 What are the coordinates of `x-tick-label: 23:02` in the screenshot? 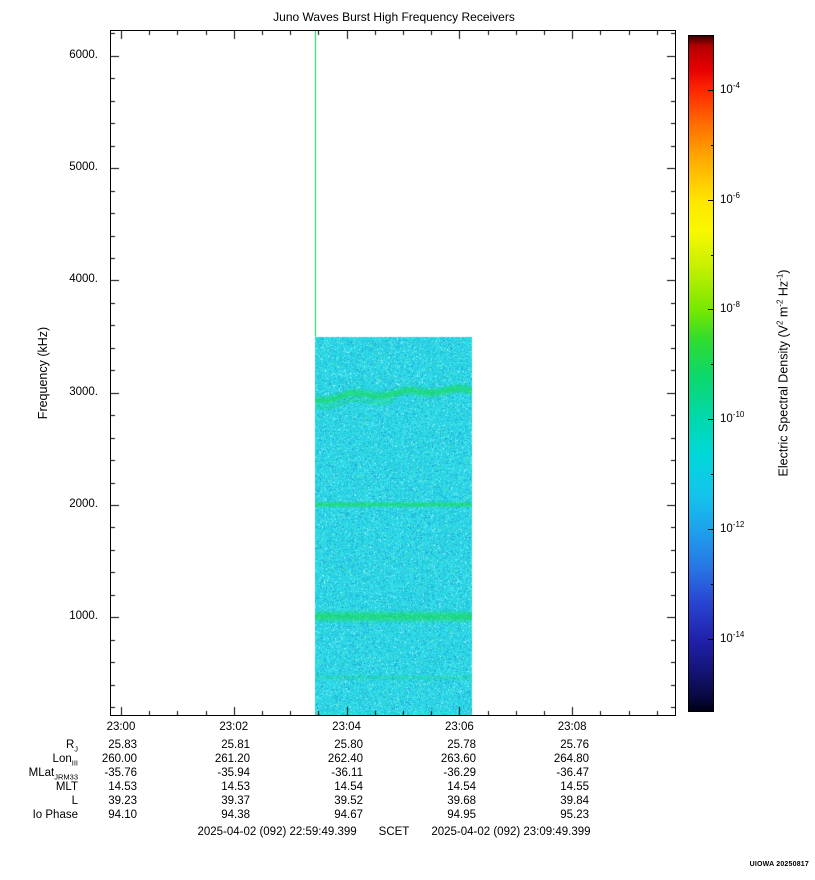 It's located at (234, 727).